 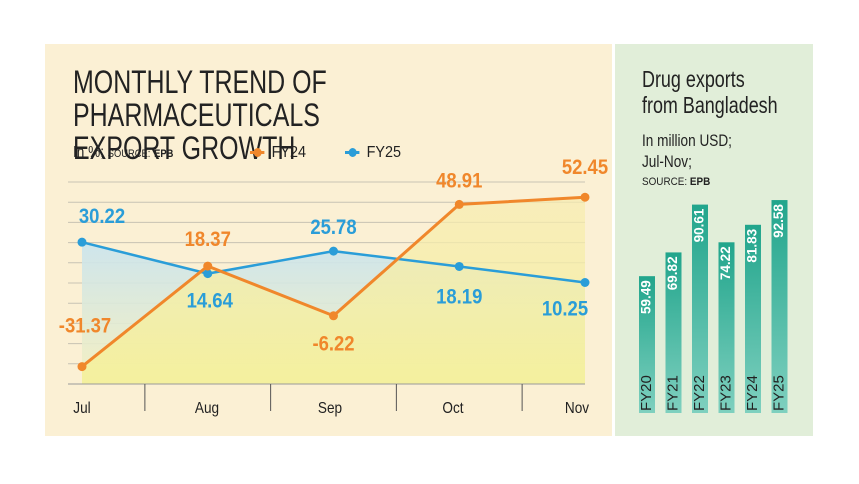 What do you see at coordinates (672, 273) in the screenshot?
I see `bar-value-label: 69.82` at bounding box center [672, 273].